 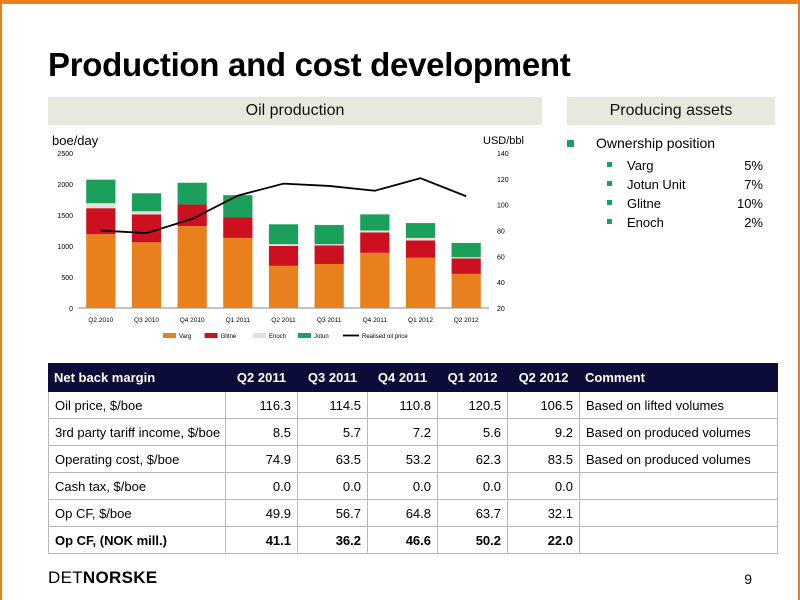 What do you see at coordinates (472, 405) in the screenshot?
I see `table-cell: 120.5` at bounding box center [472, 405].